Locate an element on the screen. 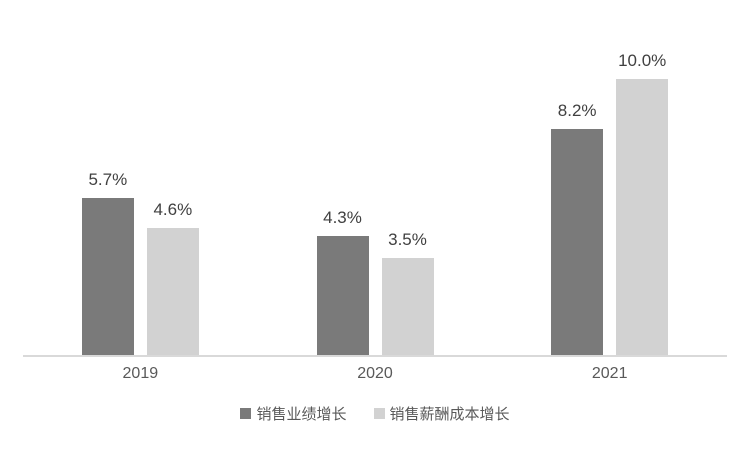 The image size is (750, 450). bar-sales-growth-2020 is located at coordinates (342, 295).